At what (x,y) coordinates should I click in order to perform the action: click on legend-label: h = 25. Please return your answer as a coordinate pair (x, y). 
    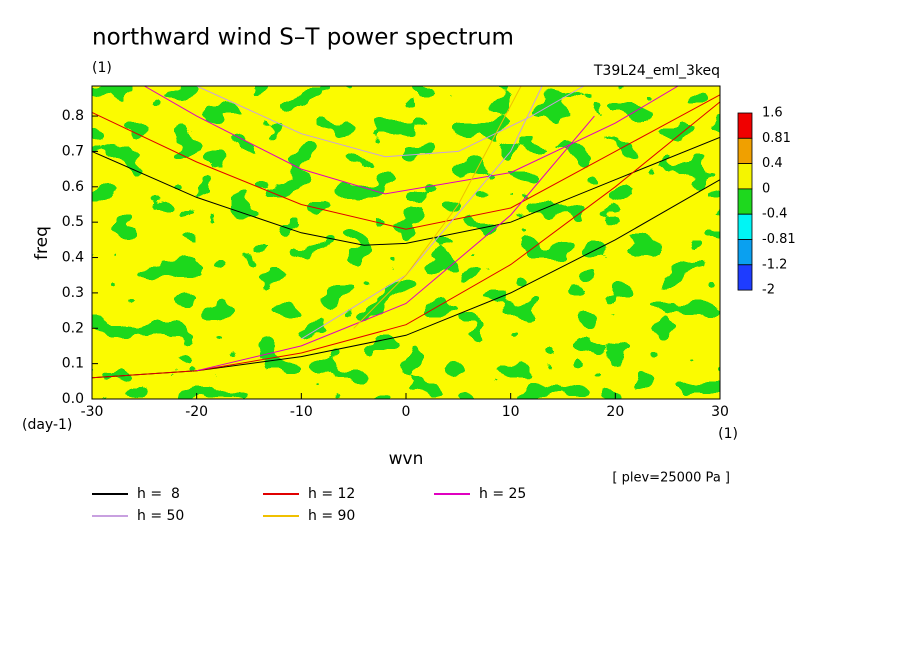
    Looking at the image, I should click on (502, 494).